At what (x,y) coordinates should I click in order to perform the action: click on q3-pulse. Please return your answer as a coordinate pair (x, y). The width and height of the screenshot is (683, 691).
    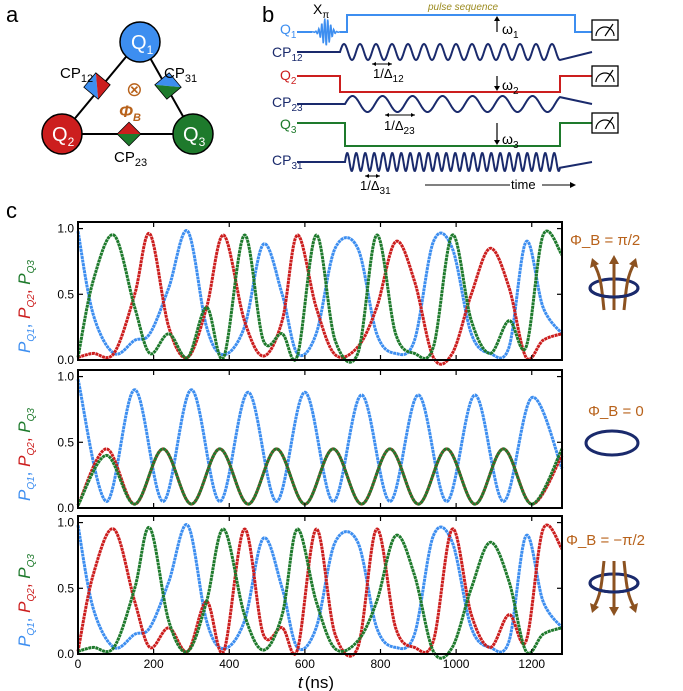
    Looking at the image, I should click on (444, 134).